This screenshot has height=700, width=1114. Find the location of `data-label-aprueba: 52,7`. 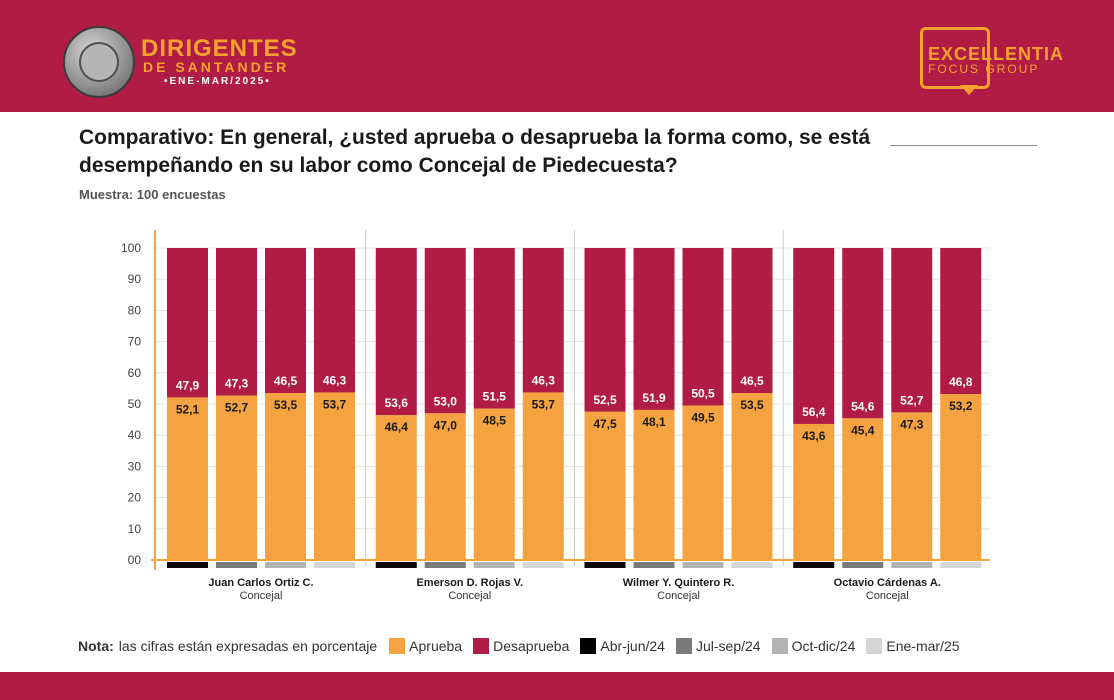

data-label-aprueba: 52,7 is located at coordinates (237, 408).